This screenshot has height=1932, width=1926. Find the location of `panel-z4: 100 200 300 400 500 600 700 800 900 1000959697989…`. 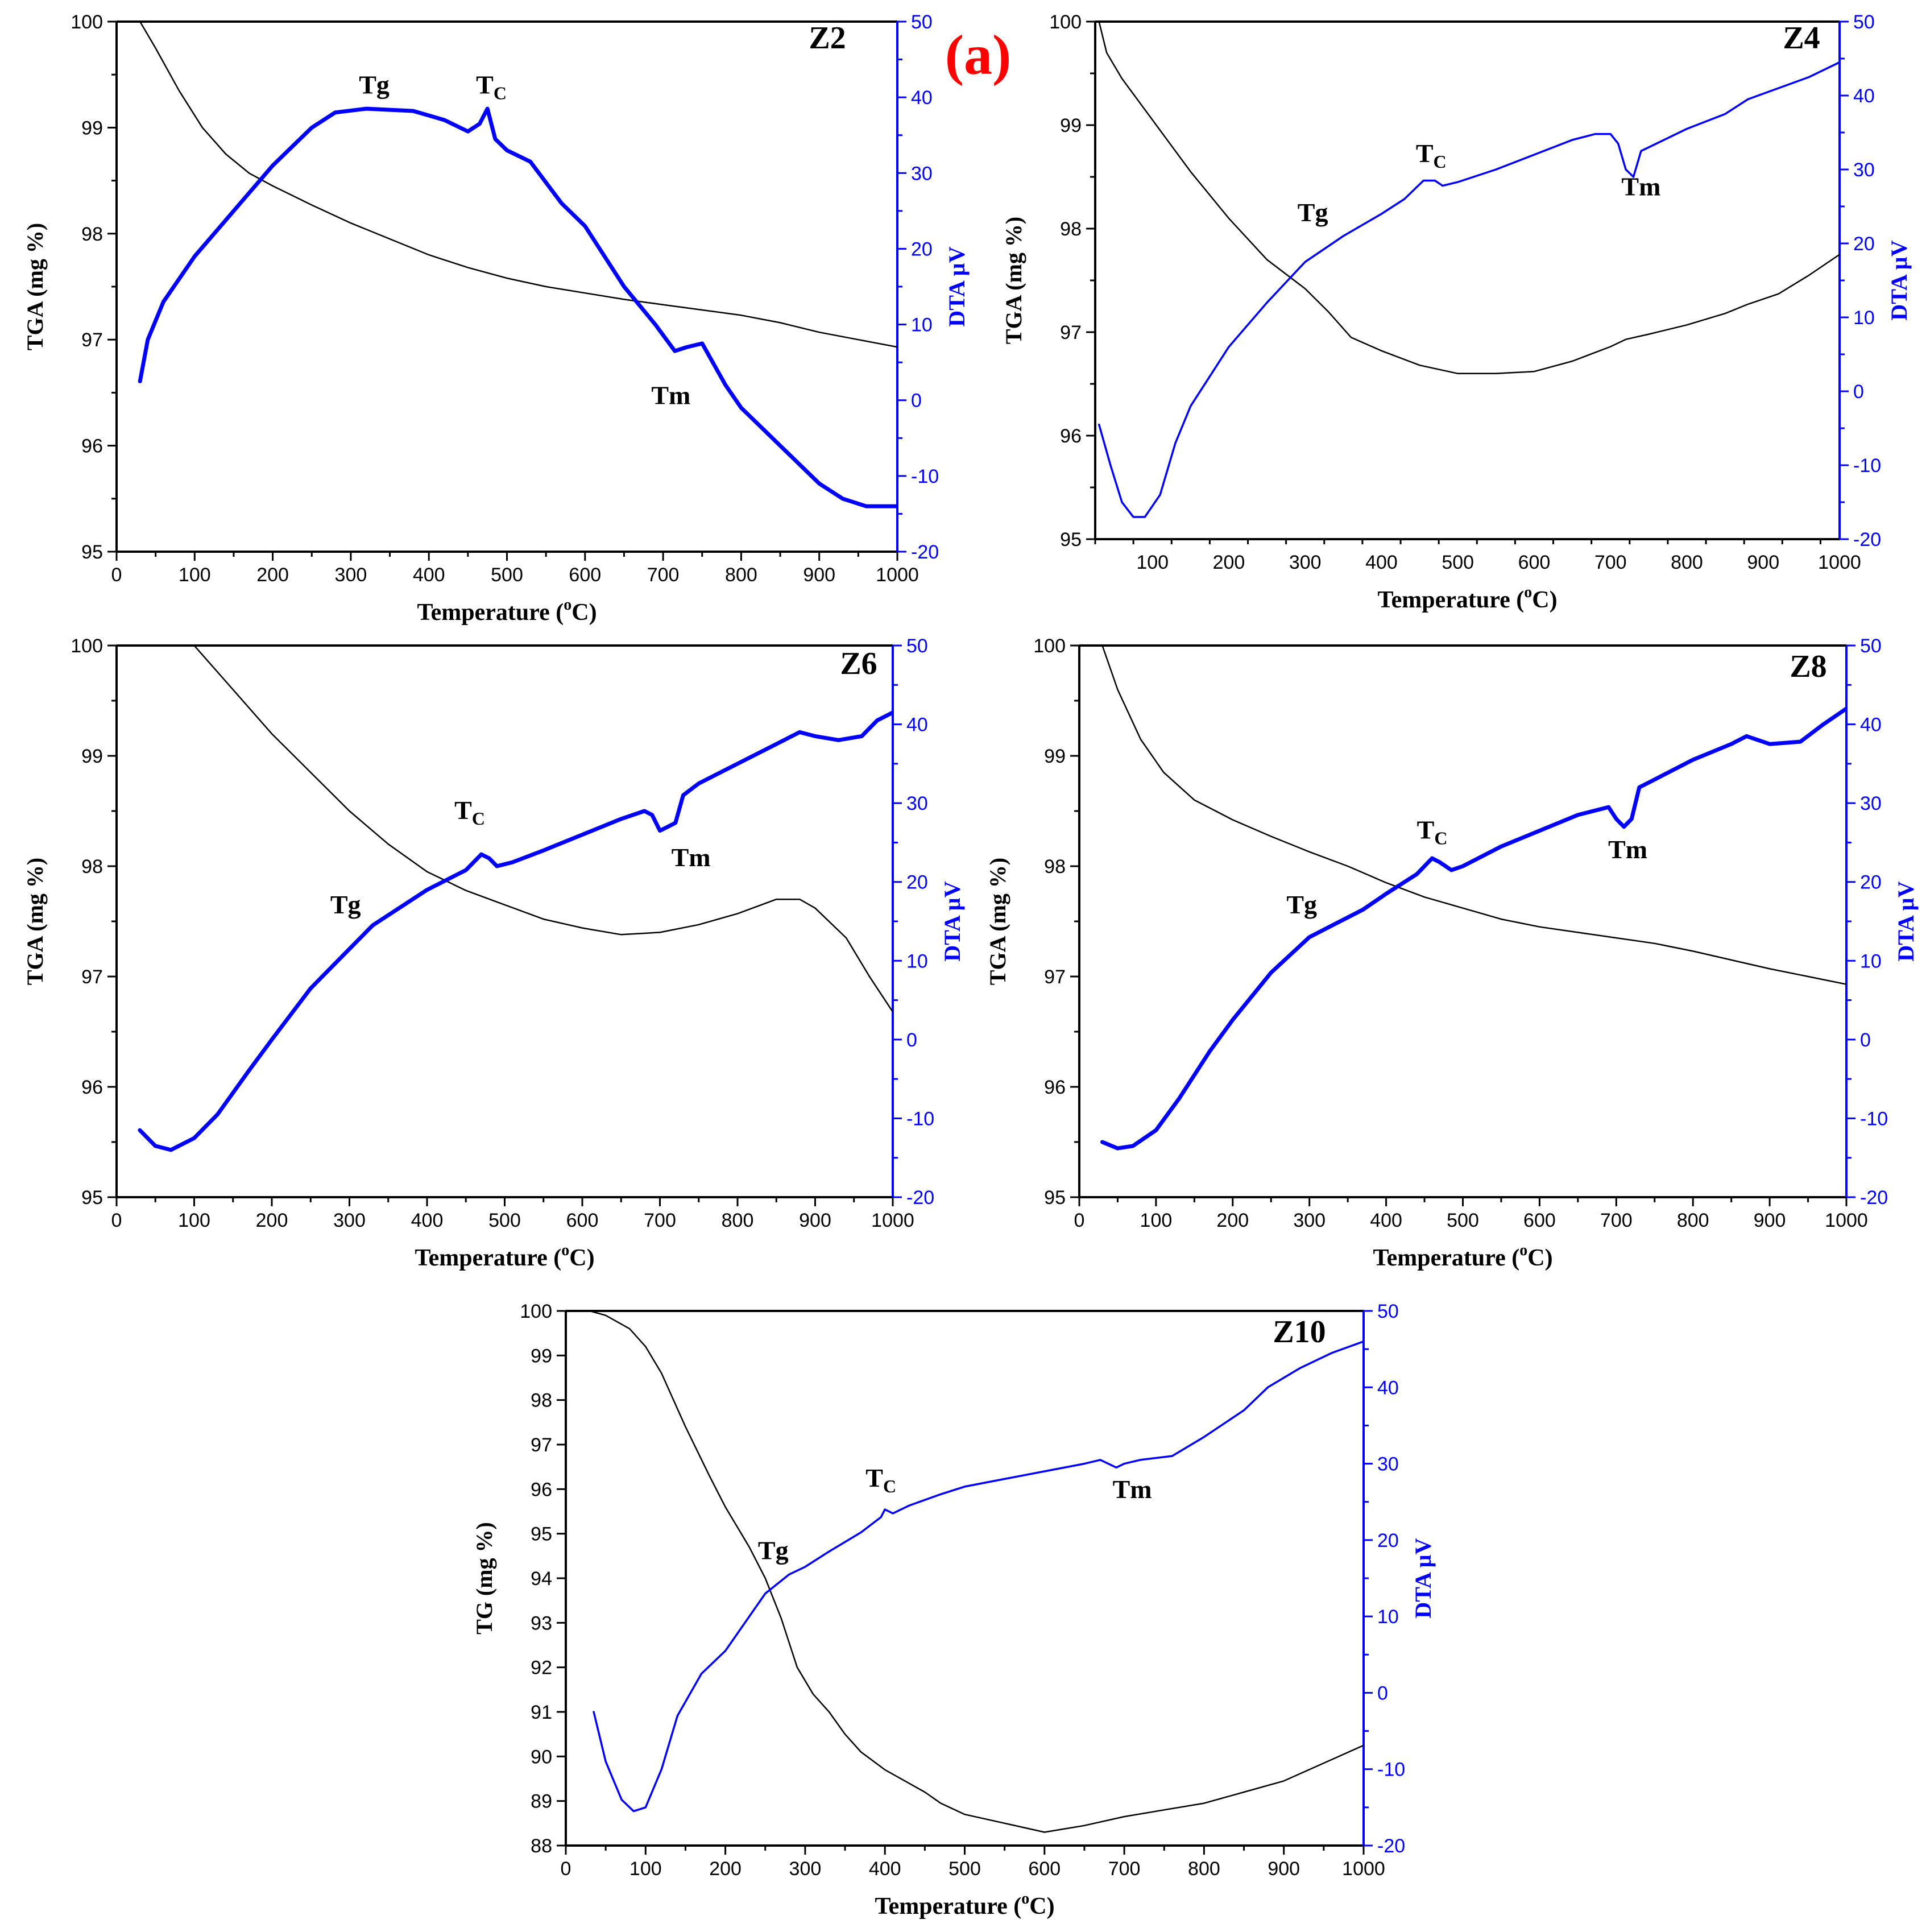

panel-z4: 100 200 300 400 500 600 700 800 900 1000959697989… is located at coordinates (1456, 312).